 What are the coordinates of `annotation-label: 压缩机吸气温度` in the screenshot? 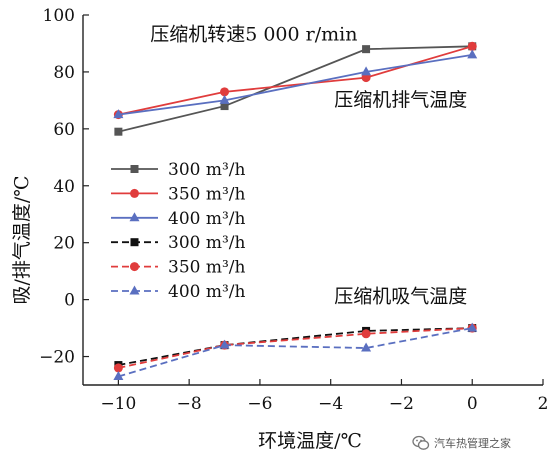 It's located at (400, 296).